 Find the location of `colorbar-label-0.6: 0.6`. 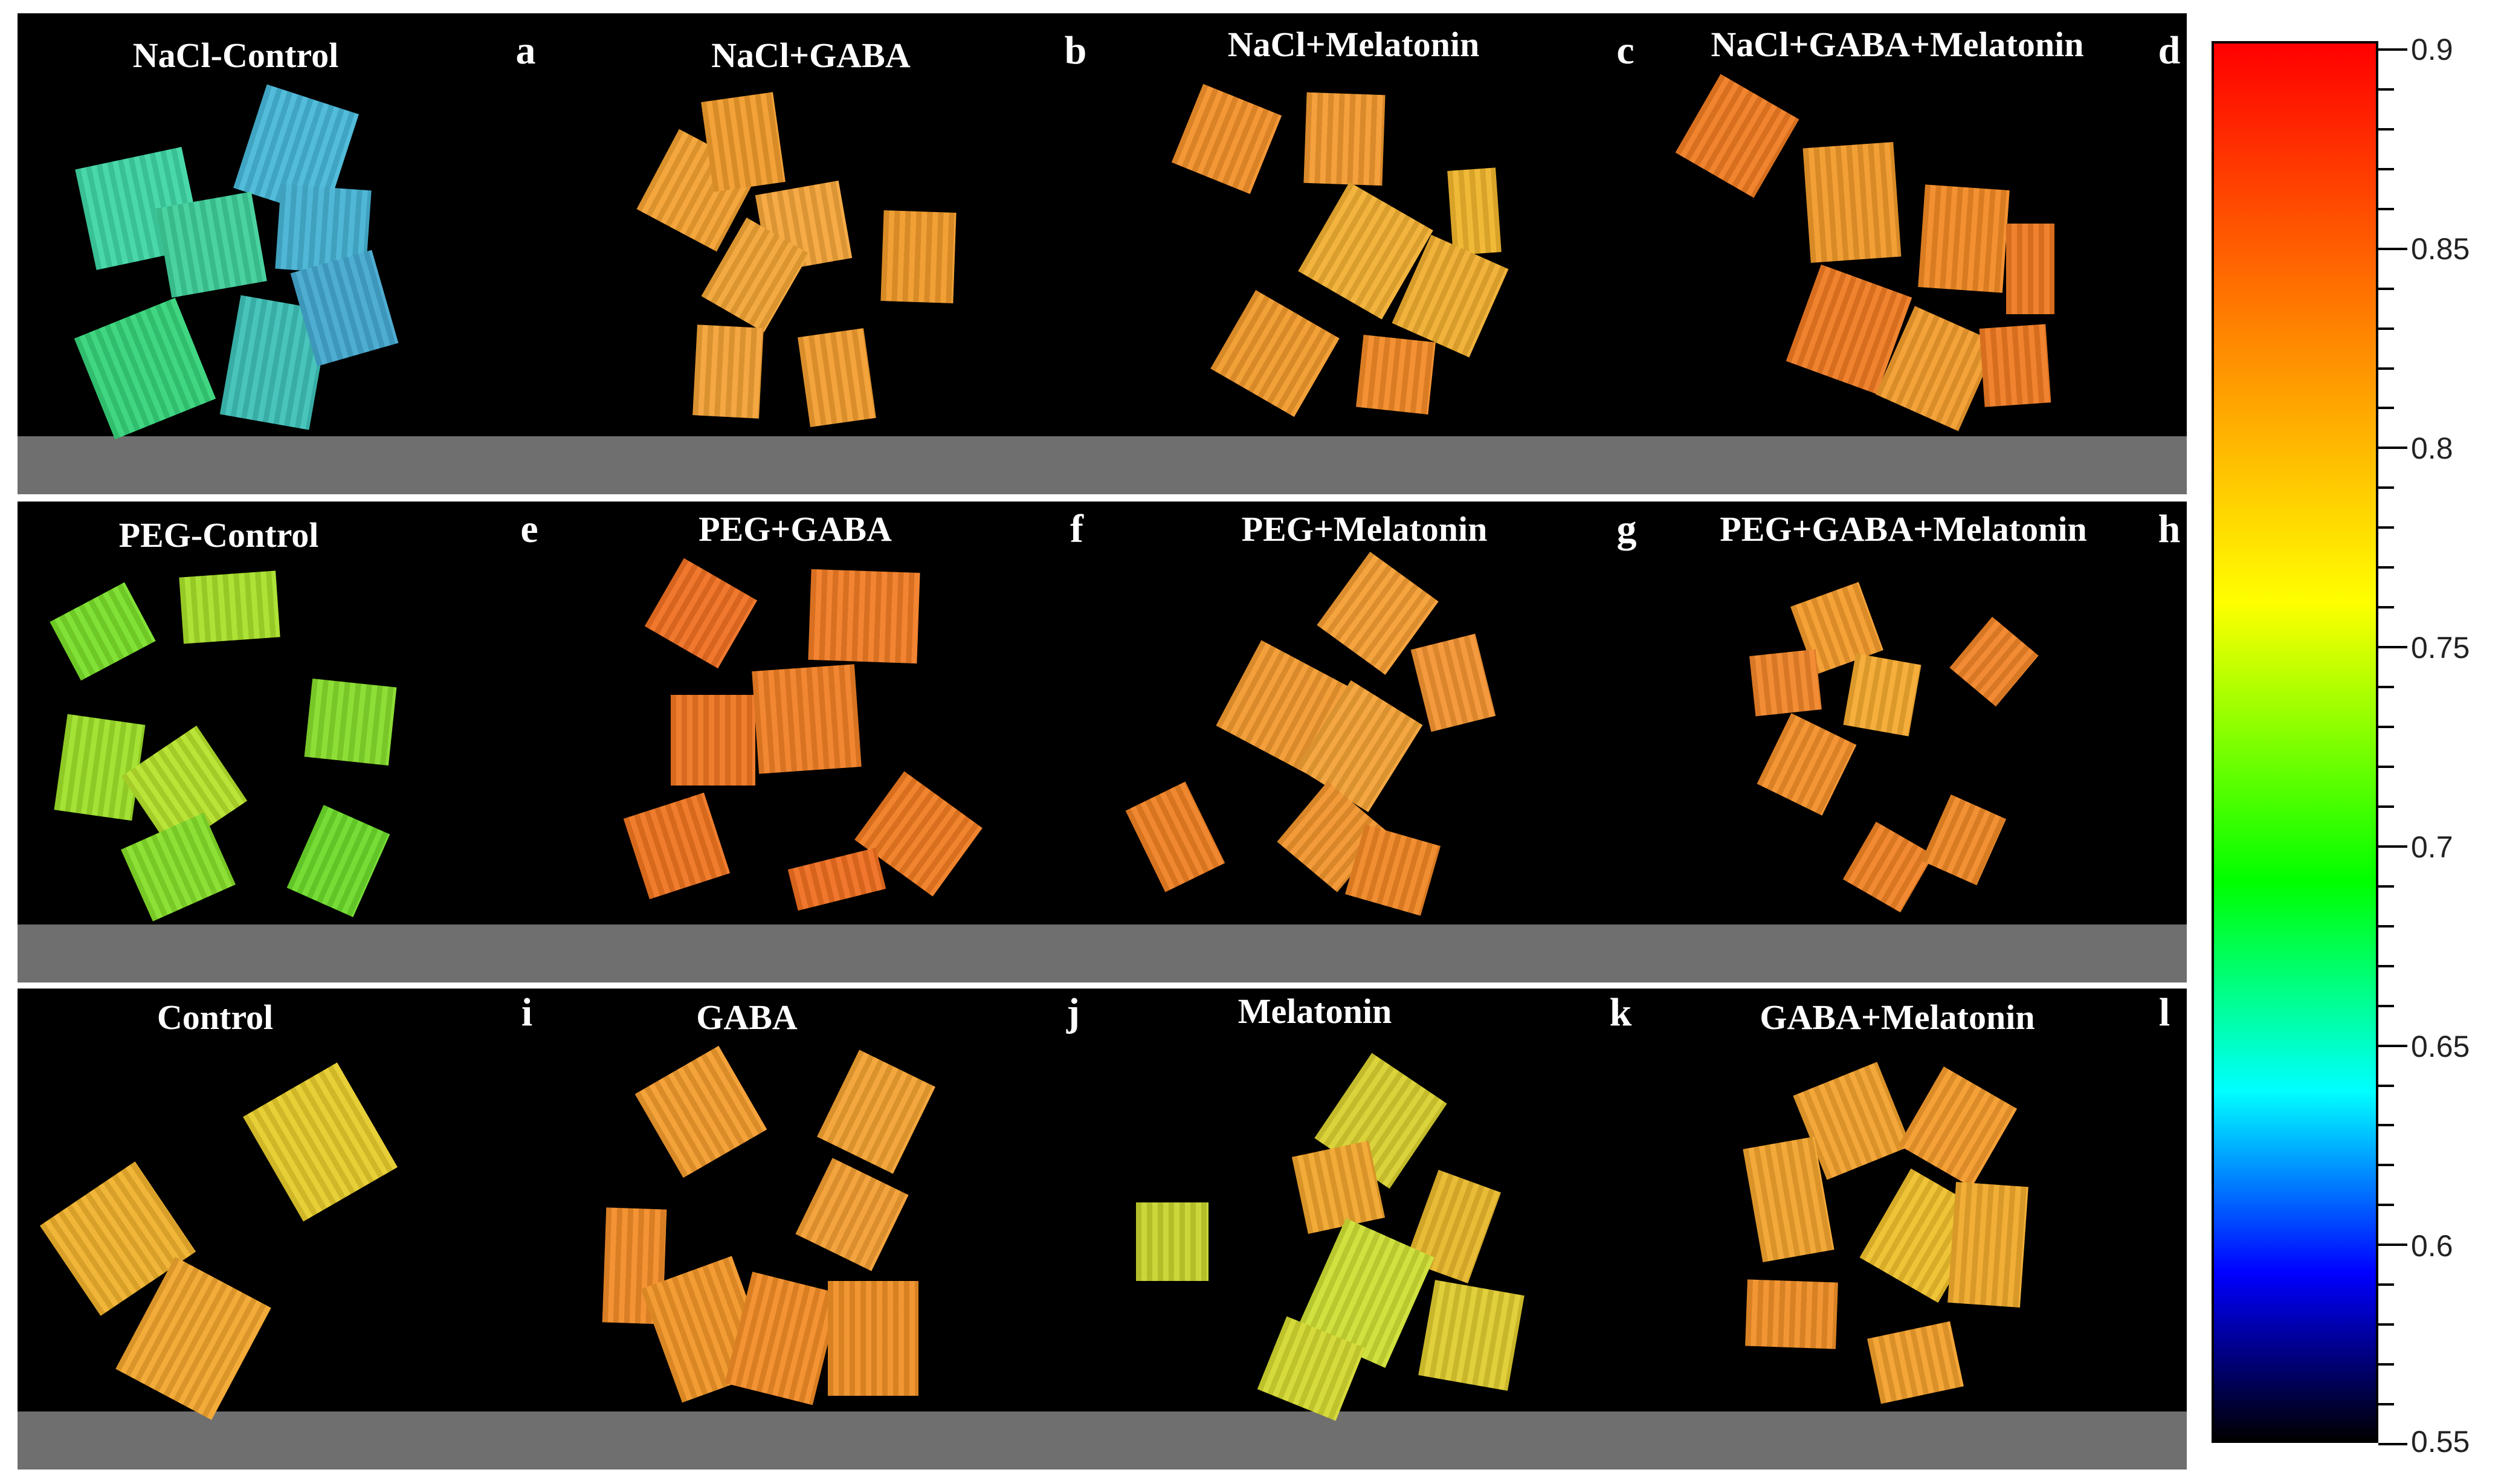

colorbar-label-0.6: 0.6 is located at coordinates (2432, 1246).